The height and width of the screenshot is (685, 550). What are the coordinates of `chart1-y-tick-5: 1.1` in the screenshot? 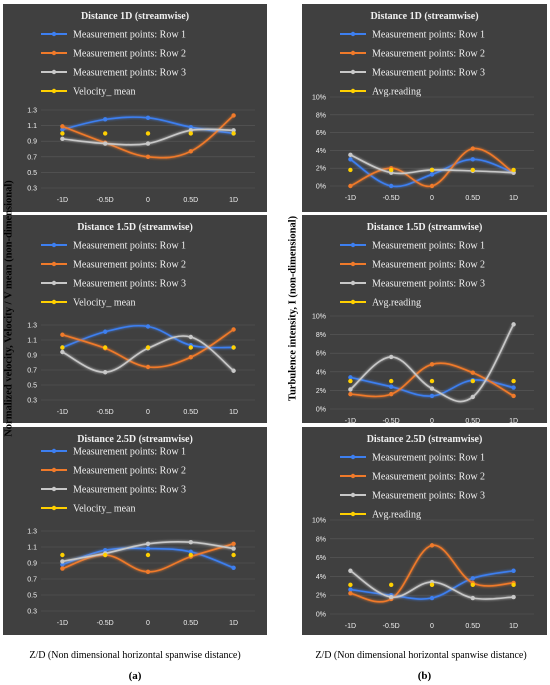 It's located at (32, 126).